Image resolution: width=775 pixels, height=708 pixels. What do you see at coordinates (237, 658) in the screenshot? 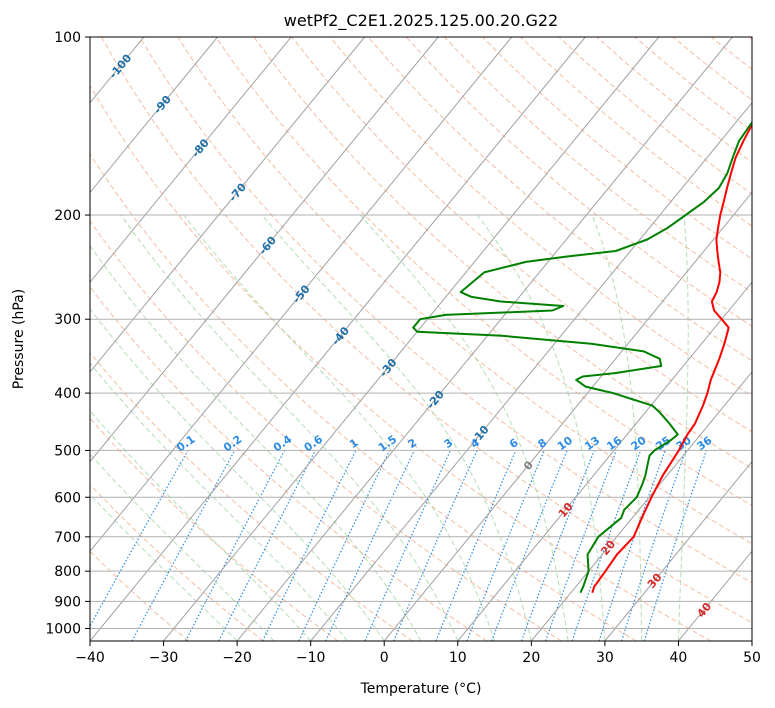
I see `x-tick-label: −20` at bounding box center [237, 658].